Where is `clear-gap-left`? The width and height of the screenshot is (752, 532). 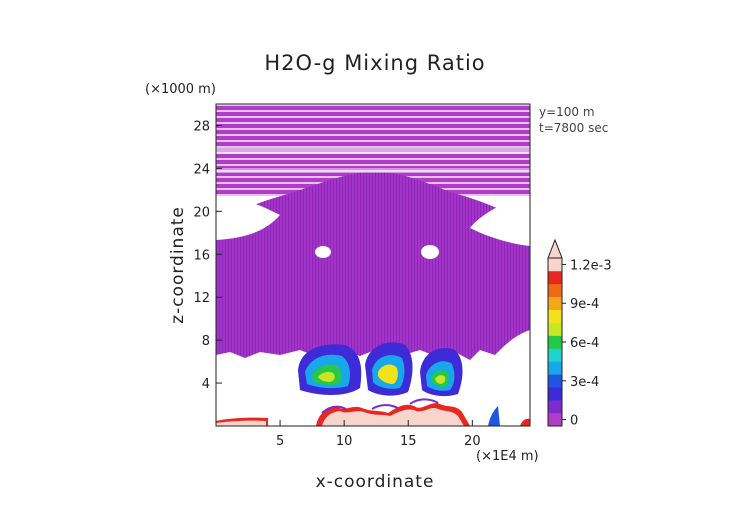 clear-gap-left is located at coordinates (248, 219).